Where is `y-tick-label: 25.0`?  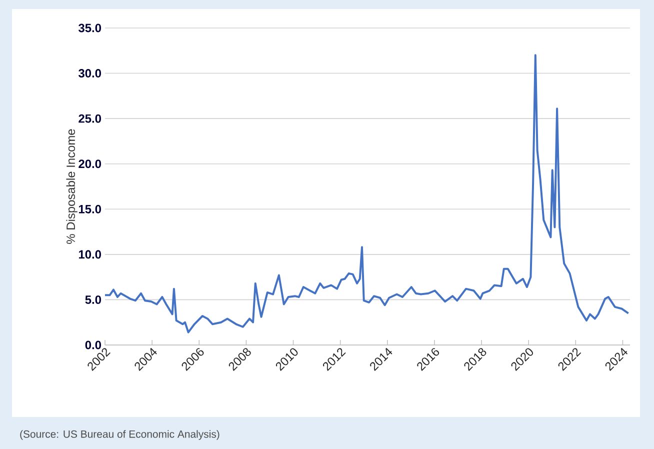 y-tick-label: 25.0 is located at coordinates (89, 118).